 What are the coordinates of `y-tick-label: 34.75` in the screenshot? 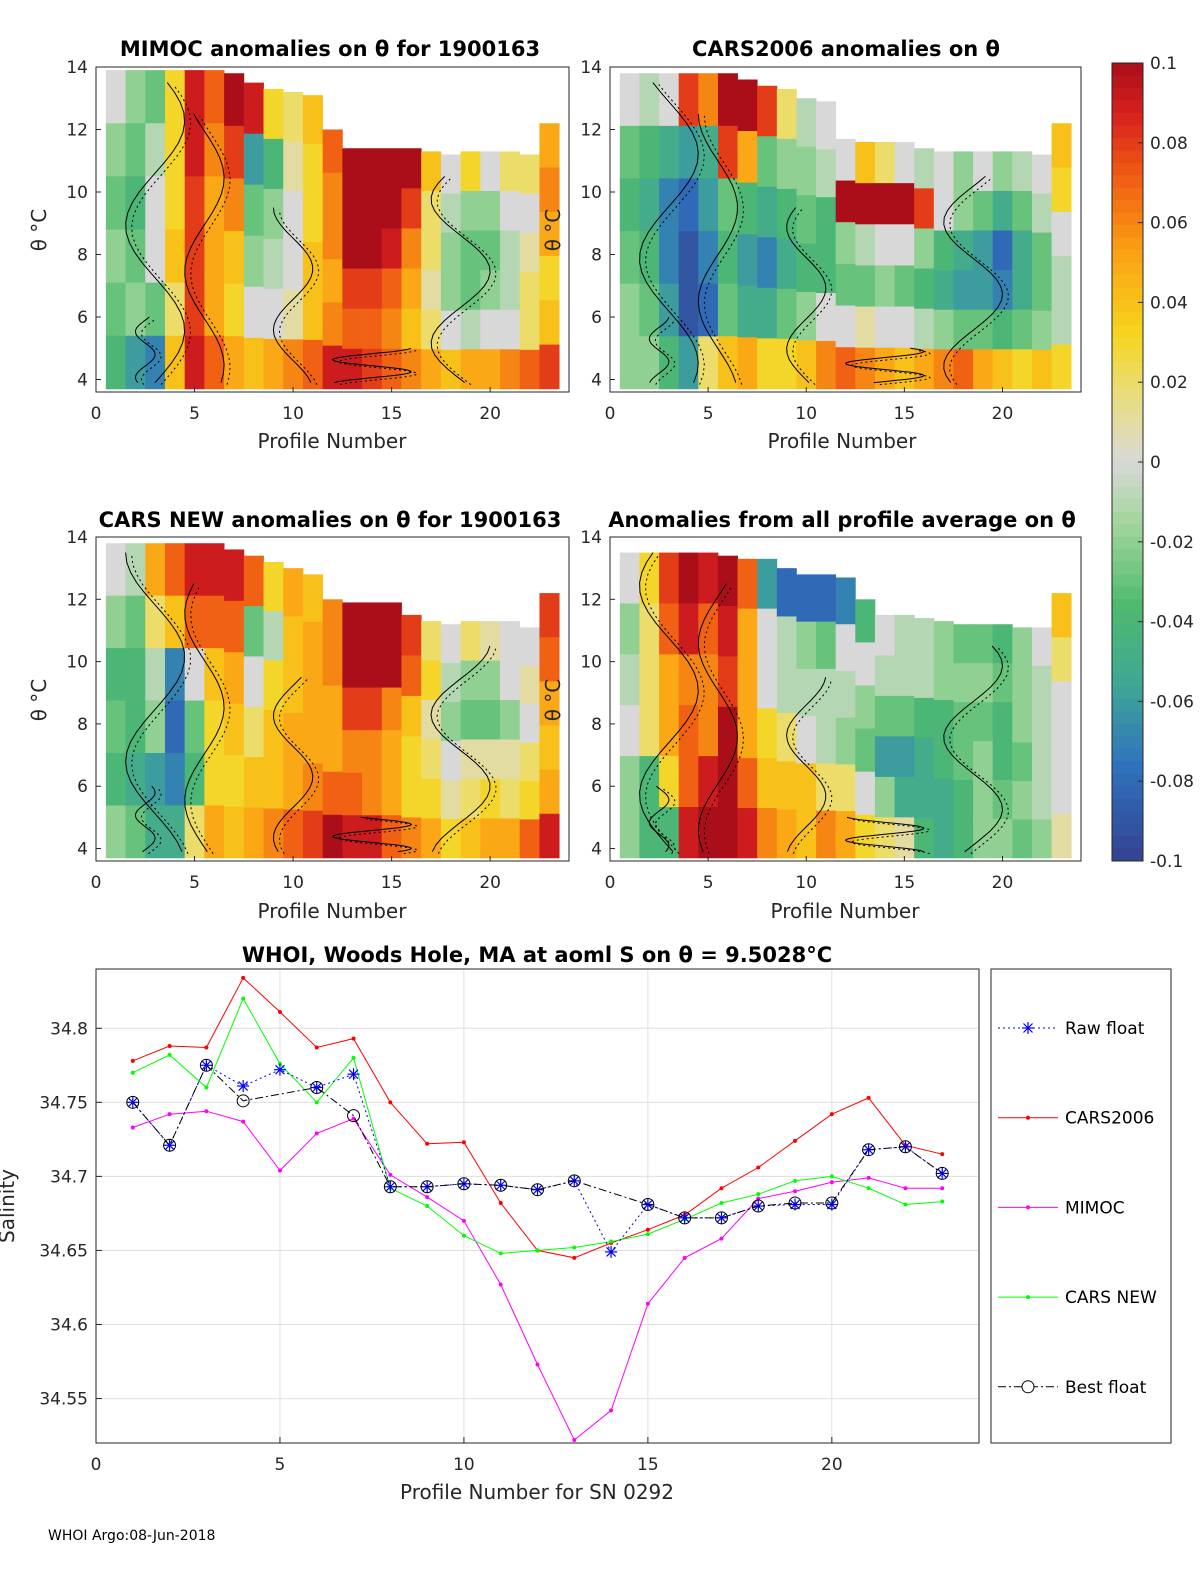 It's located at (63, 1103).